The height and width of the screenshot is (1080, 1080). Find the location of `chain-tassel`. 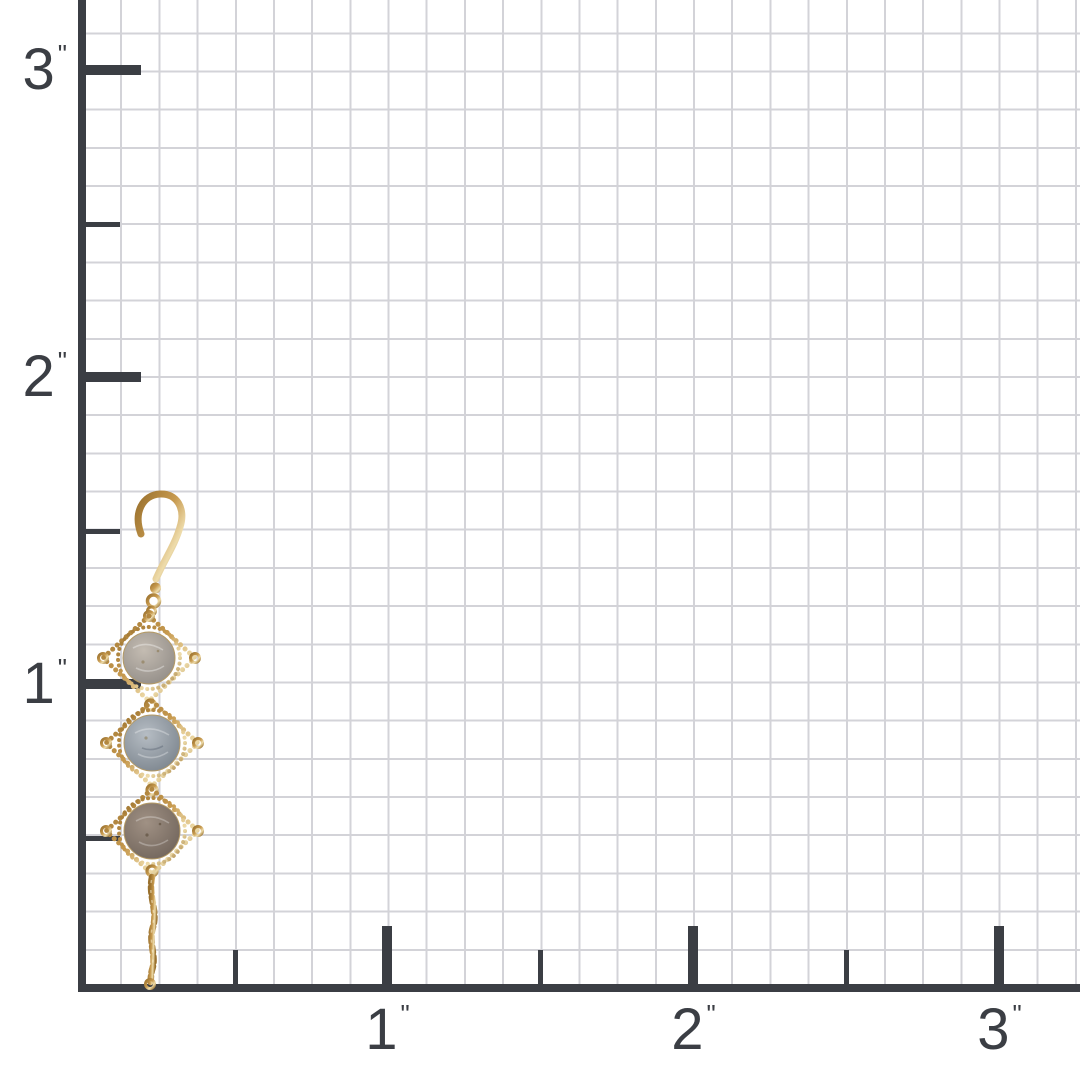

chain-tassel is located at coordinates (151, 927).